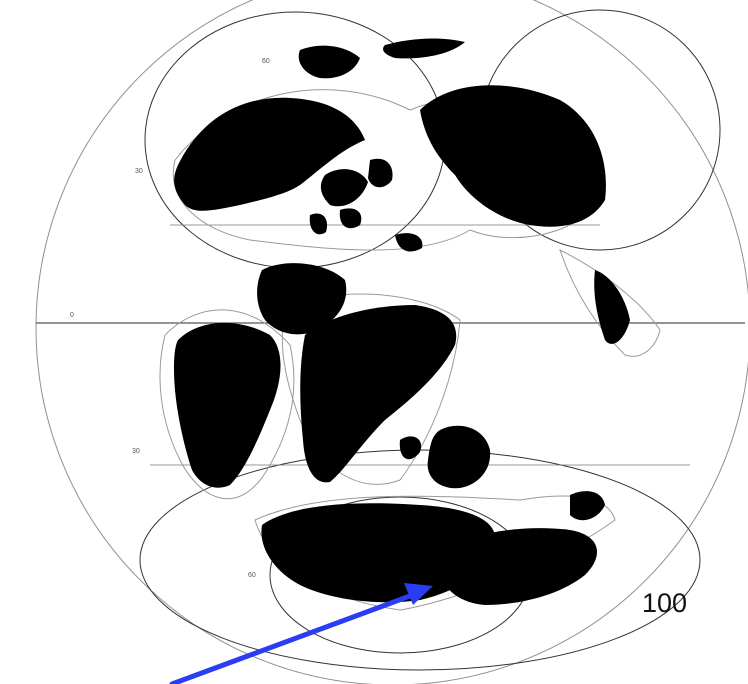 This screenshot has width=748, height=684. Describe the element at coordinates (139, 171) in the screenshot. I see `latitude-label-north-30: 30` at that location.